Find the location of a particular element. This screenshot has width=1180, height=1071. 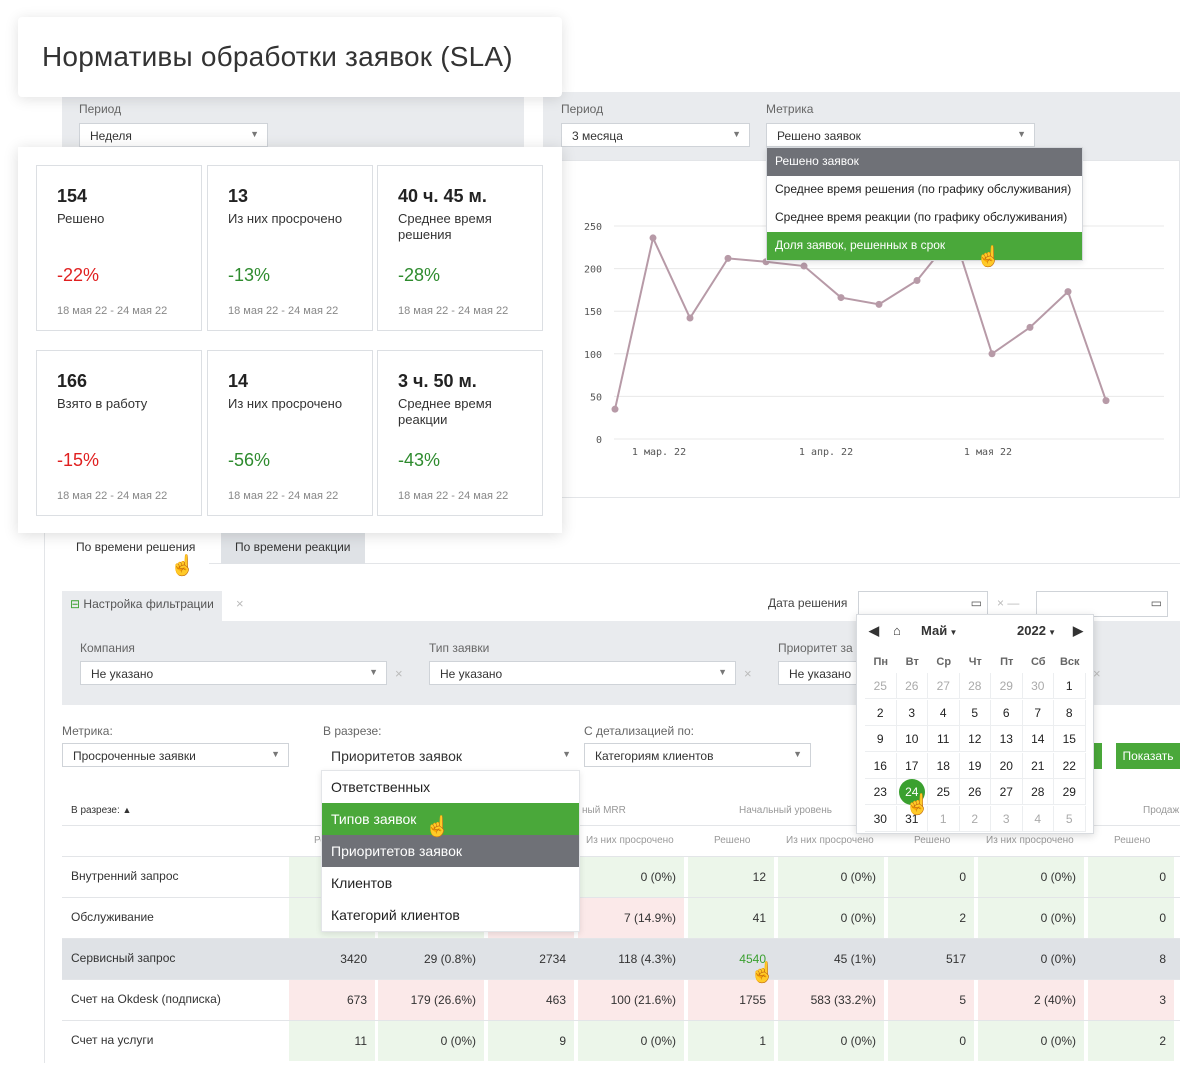

calendar-day: 24 is located at coordinates (912, 792).